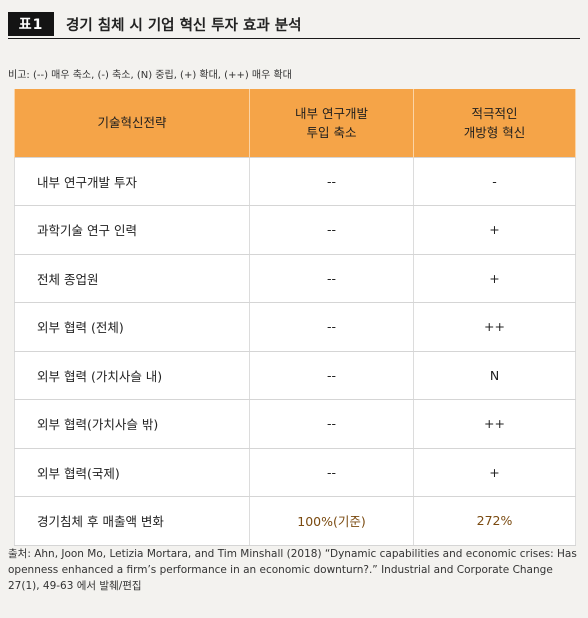 The height and width of the screenshot is (618, 588). What do you see at coordinates (132, 181) in the screenshot?
I see `row-label: 내부 연구개발 투자` at bounding box center [132, 181].